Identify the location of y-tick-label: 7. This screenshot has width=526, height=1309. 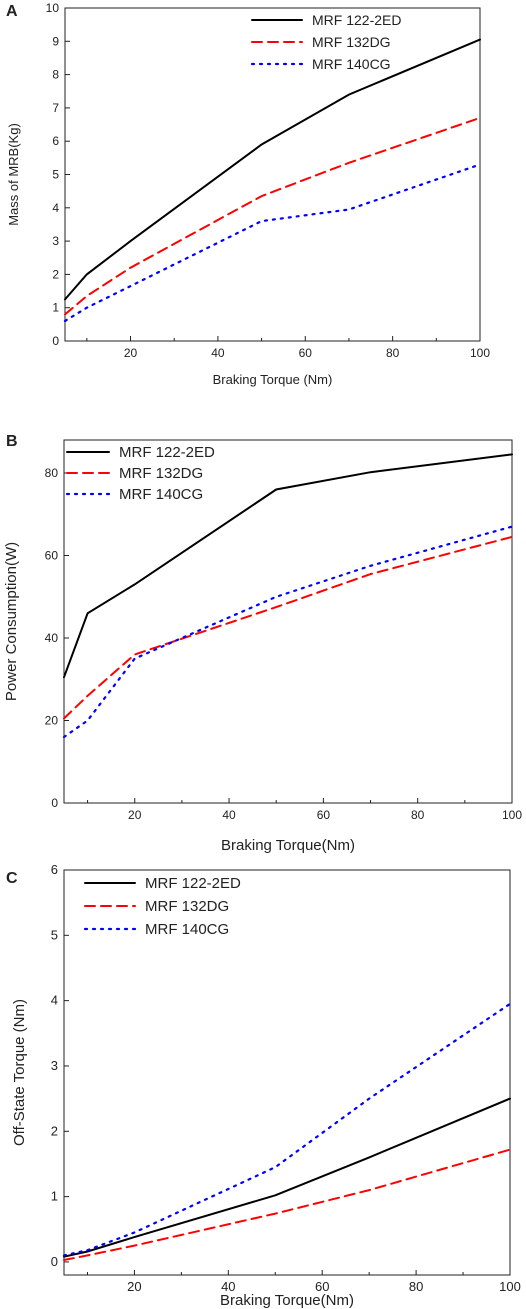
(55, 108).